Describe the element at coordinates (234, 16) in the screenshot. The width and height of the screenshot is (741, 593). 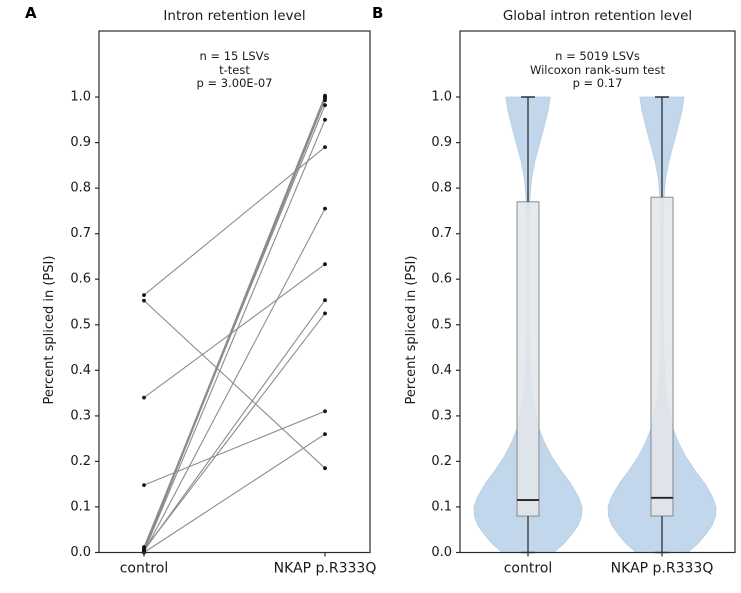
I see `panel-a-title: Intron retention level` at that location.